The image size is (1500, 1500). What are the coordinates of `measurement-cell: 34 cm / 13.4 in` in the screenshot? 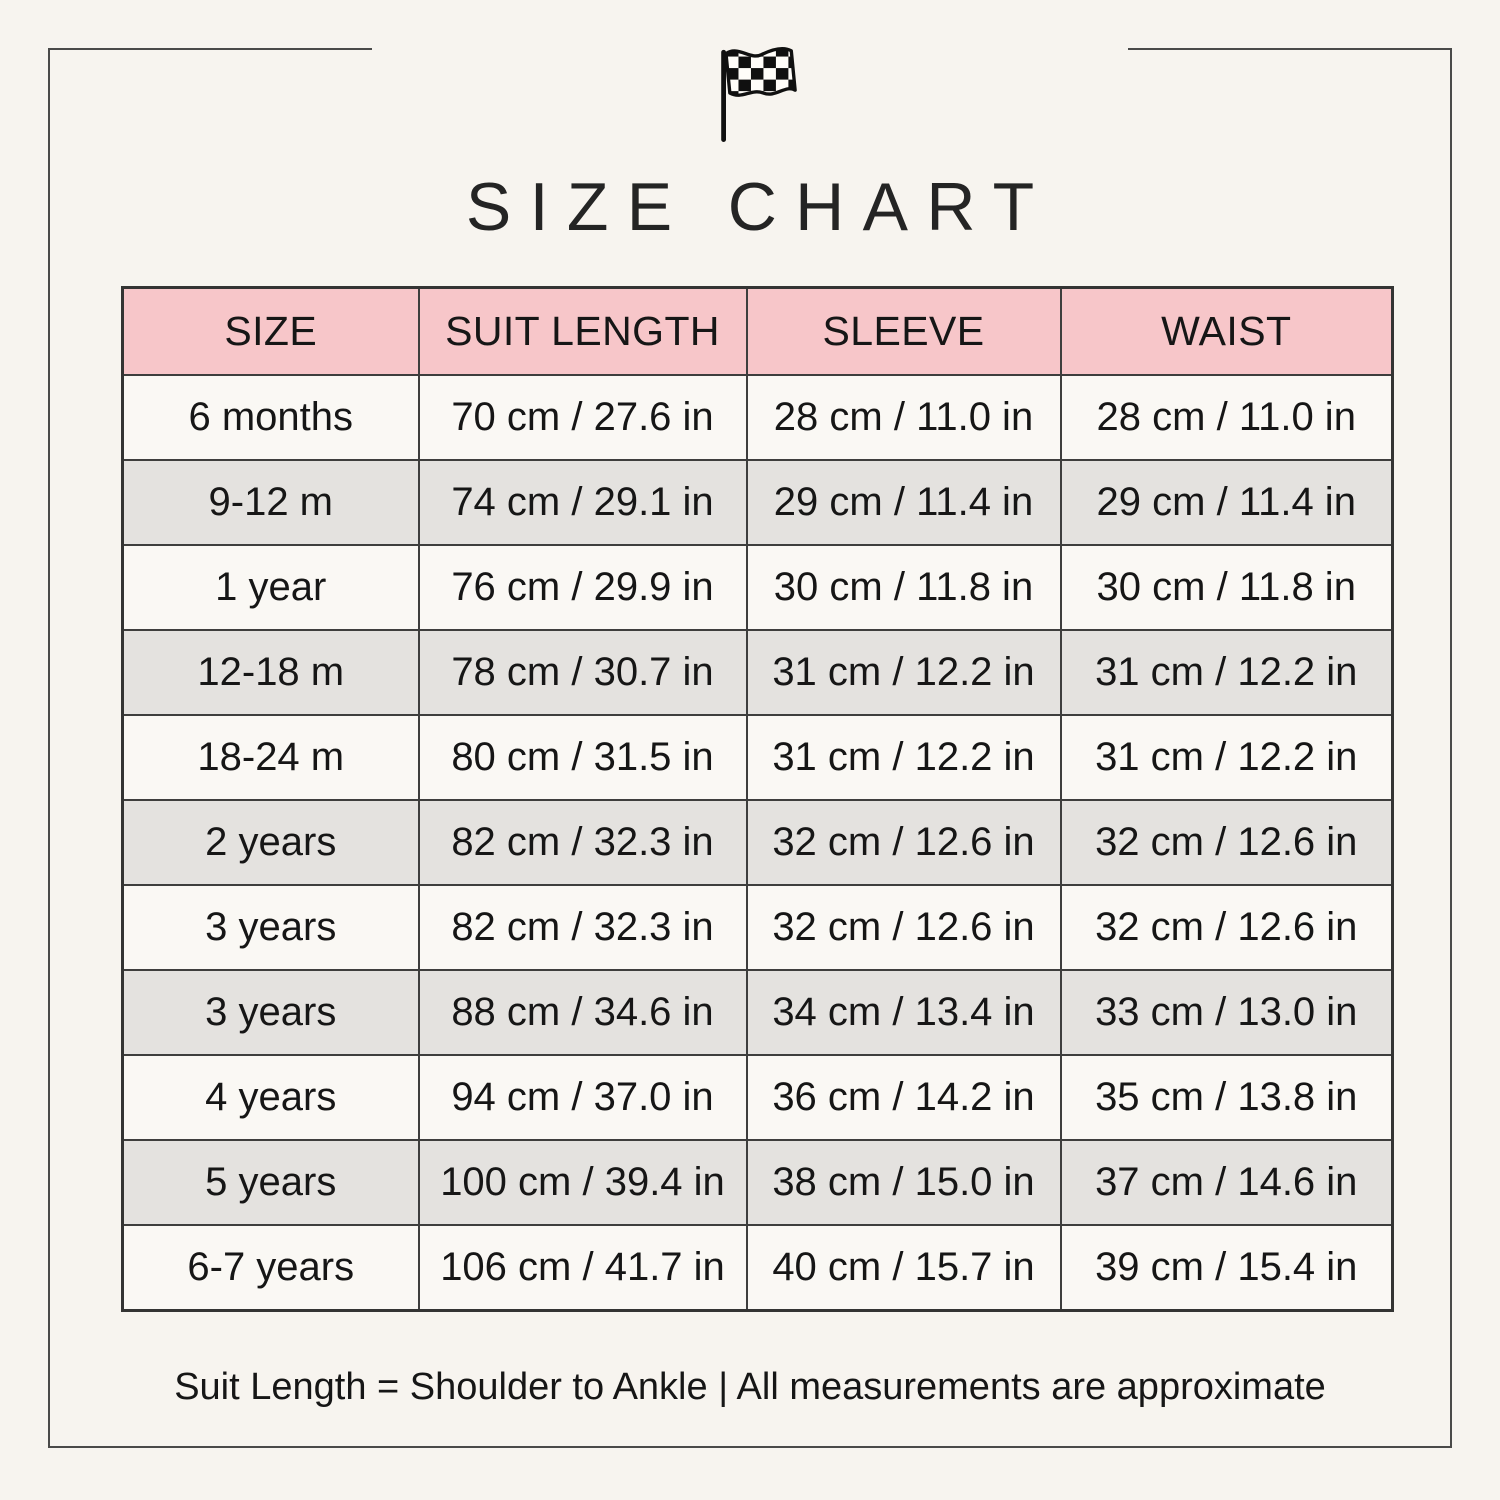 It's located at (903, 1012).